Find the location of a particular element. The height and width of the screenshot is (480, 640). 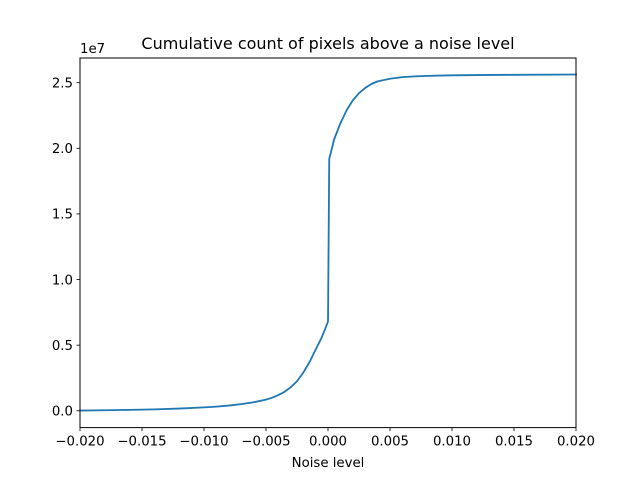

y-tick-label: 2.0 is located at coordinates (62, 149).